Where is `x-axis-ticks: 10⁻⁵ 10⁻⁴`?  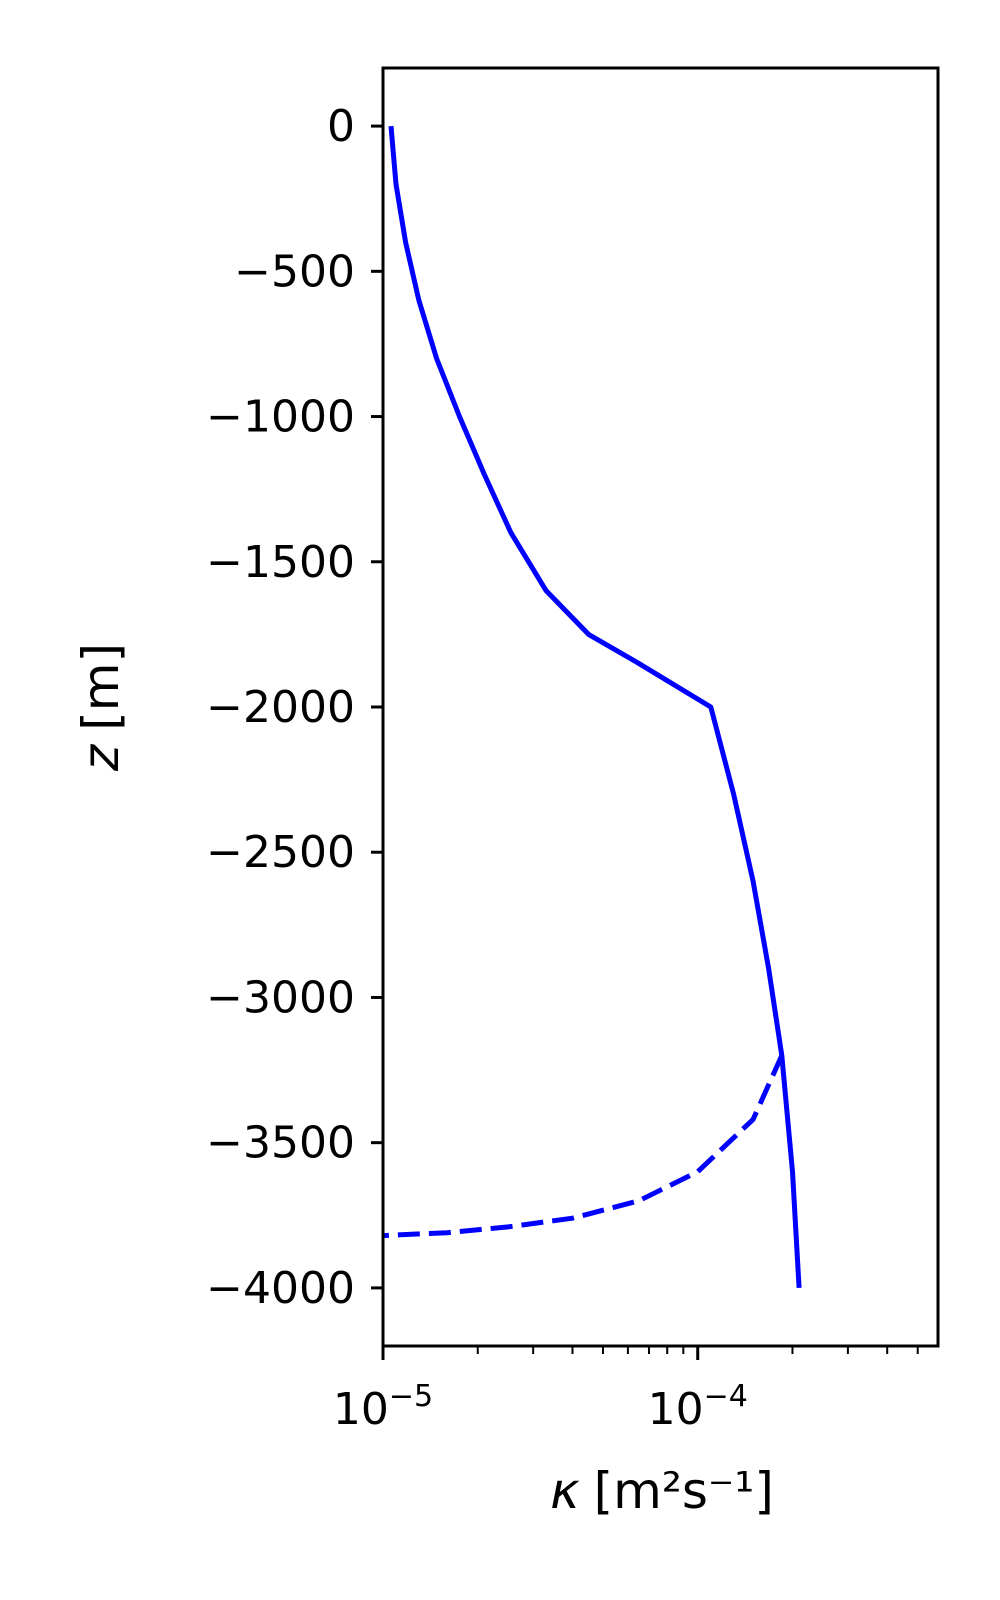
x-axis-ticks: 10⁻⁵ 10⁻⁴ is located at coordinates (540, 1390).